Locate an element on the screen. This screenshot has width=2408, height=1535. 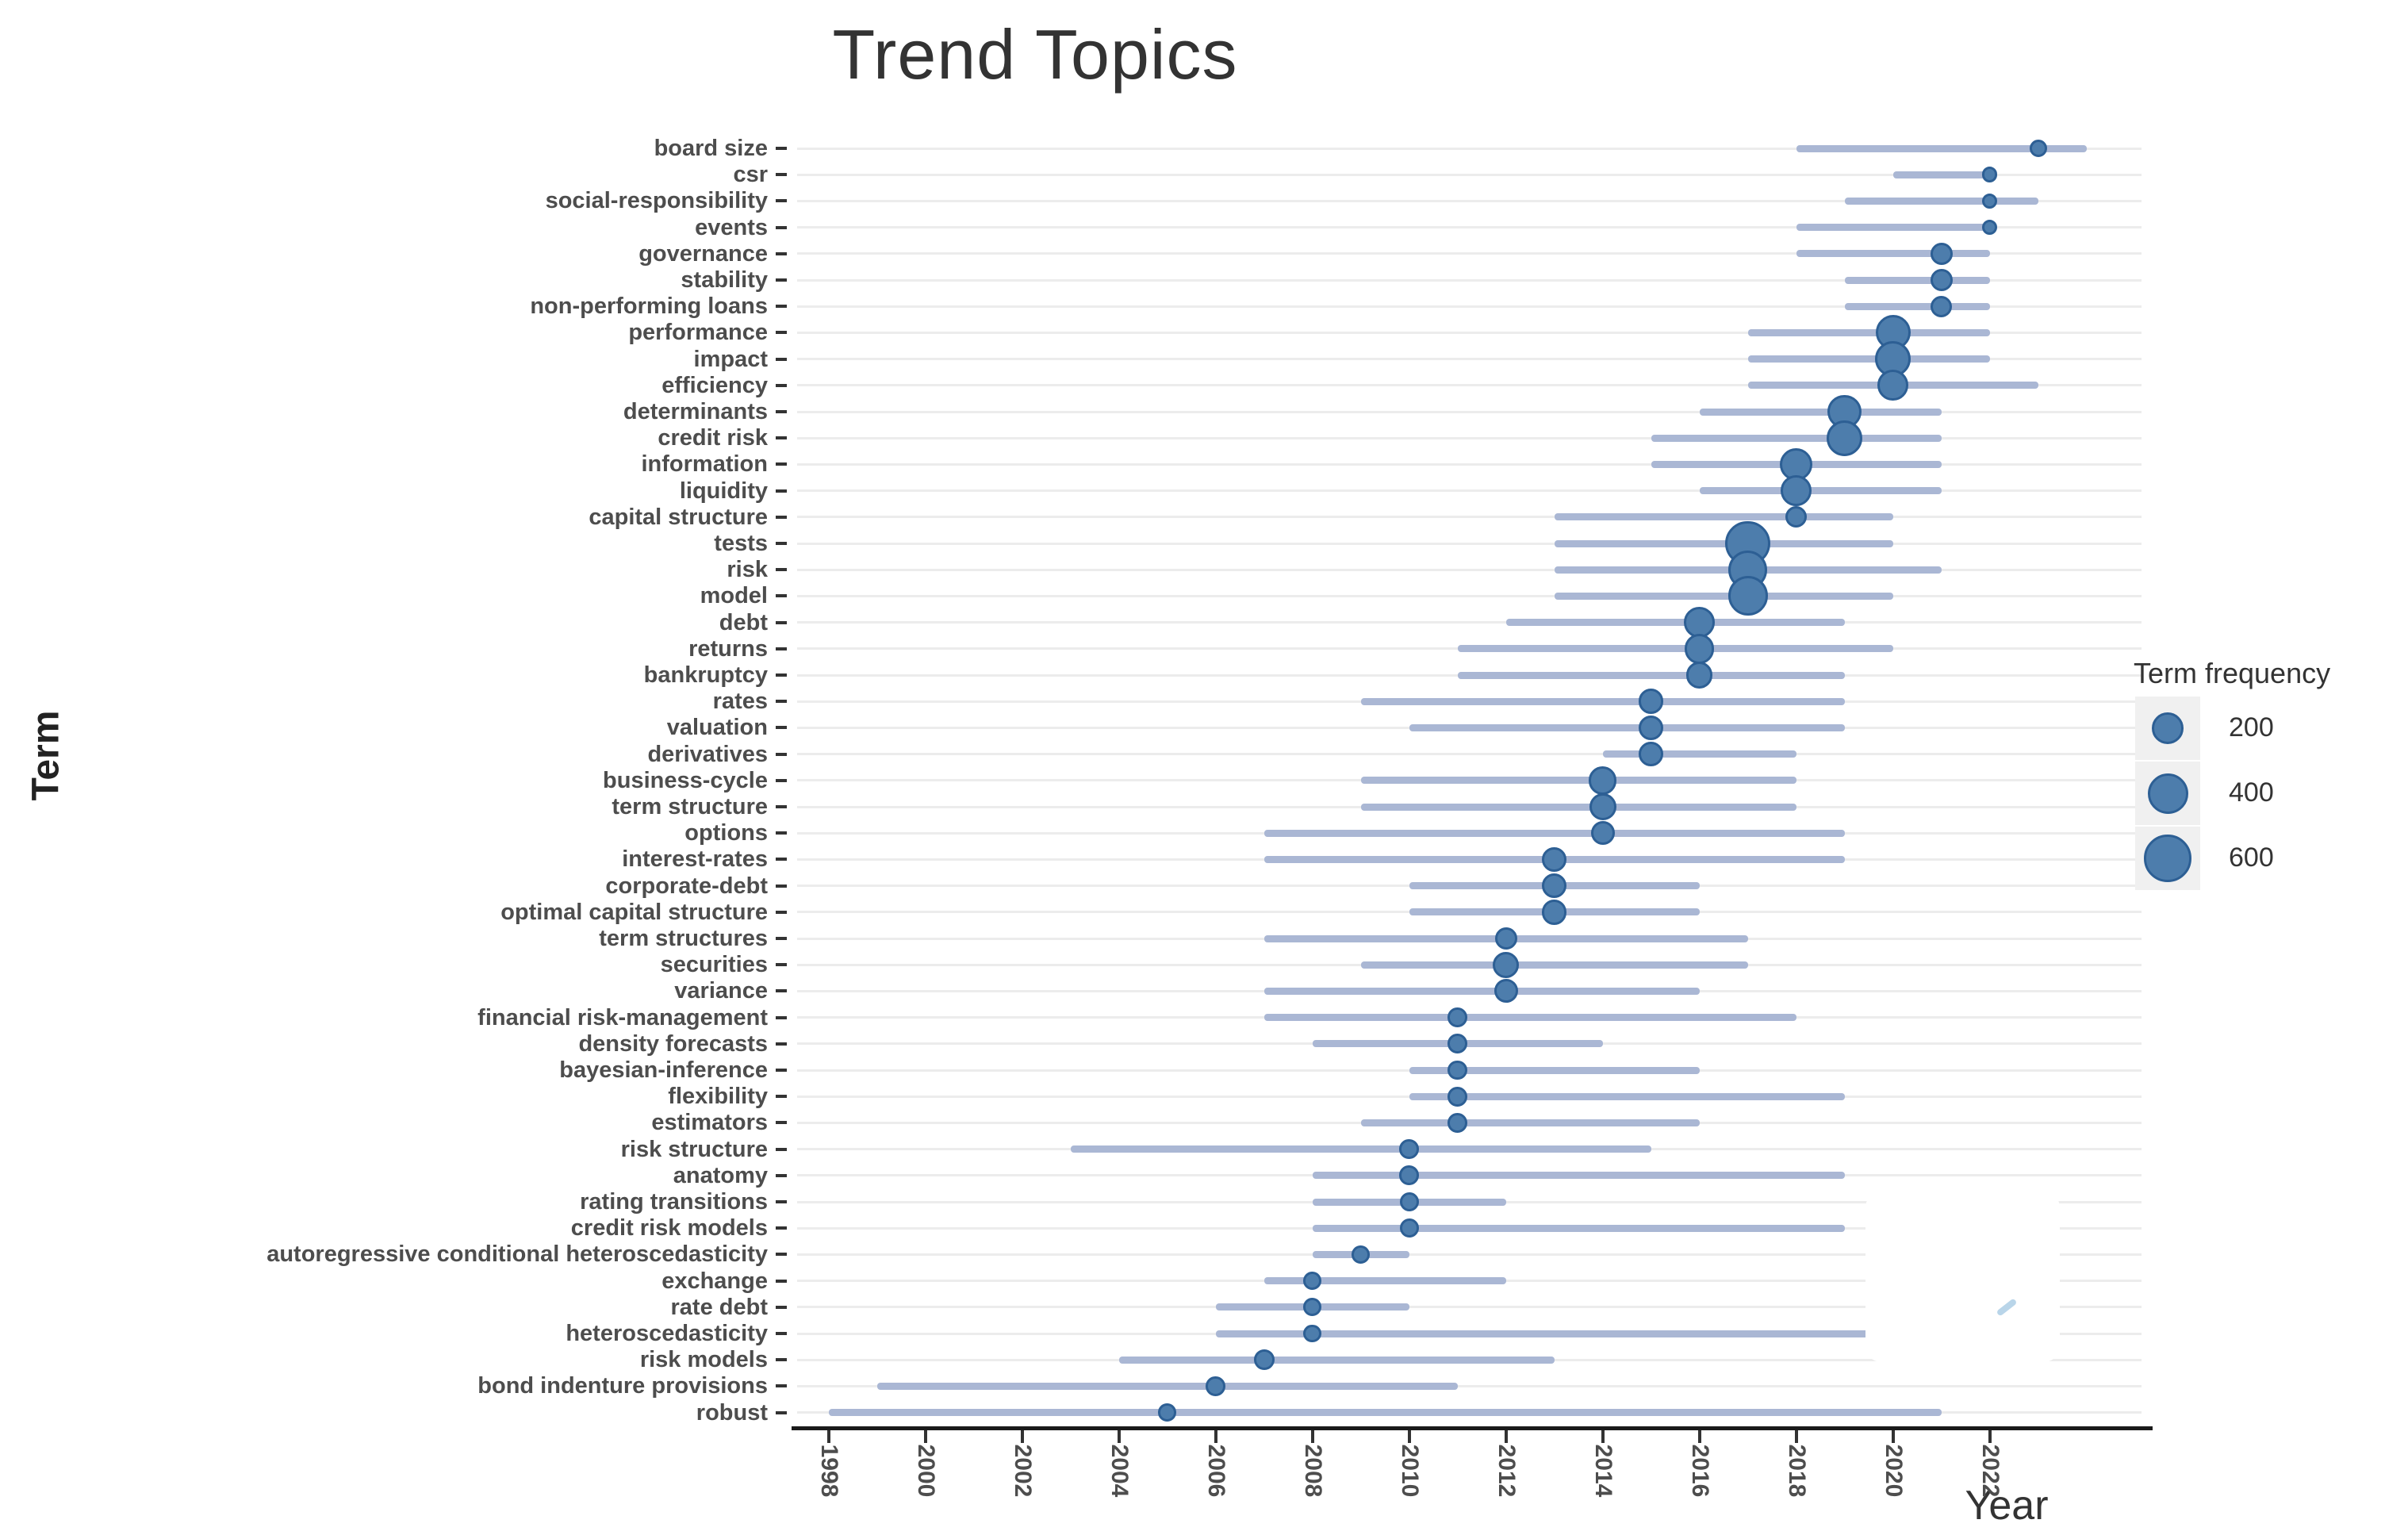
y-axis-term-label: information is located at coordinates (705, 464).